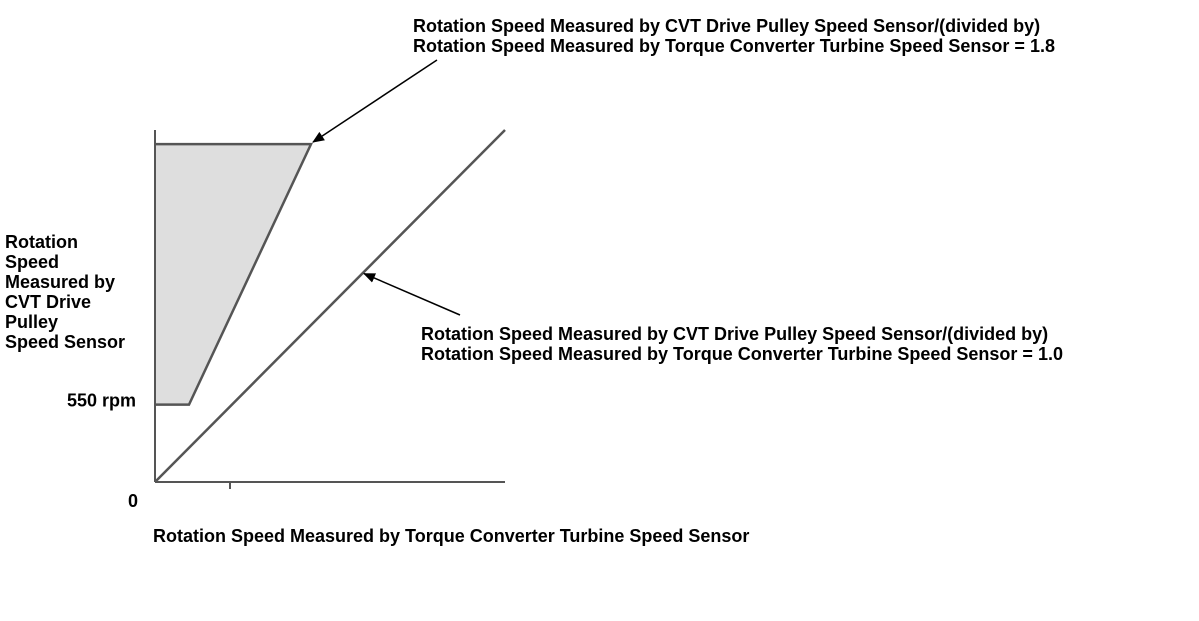 This screenshot has height=621, width=1199. I want to click on y-axis-label-line: Speed, so click(32, 262).